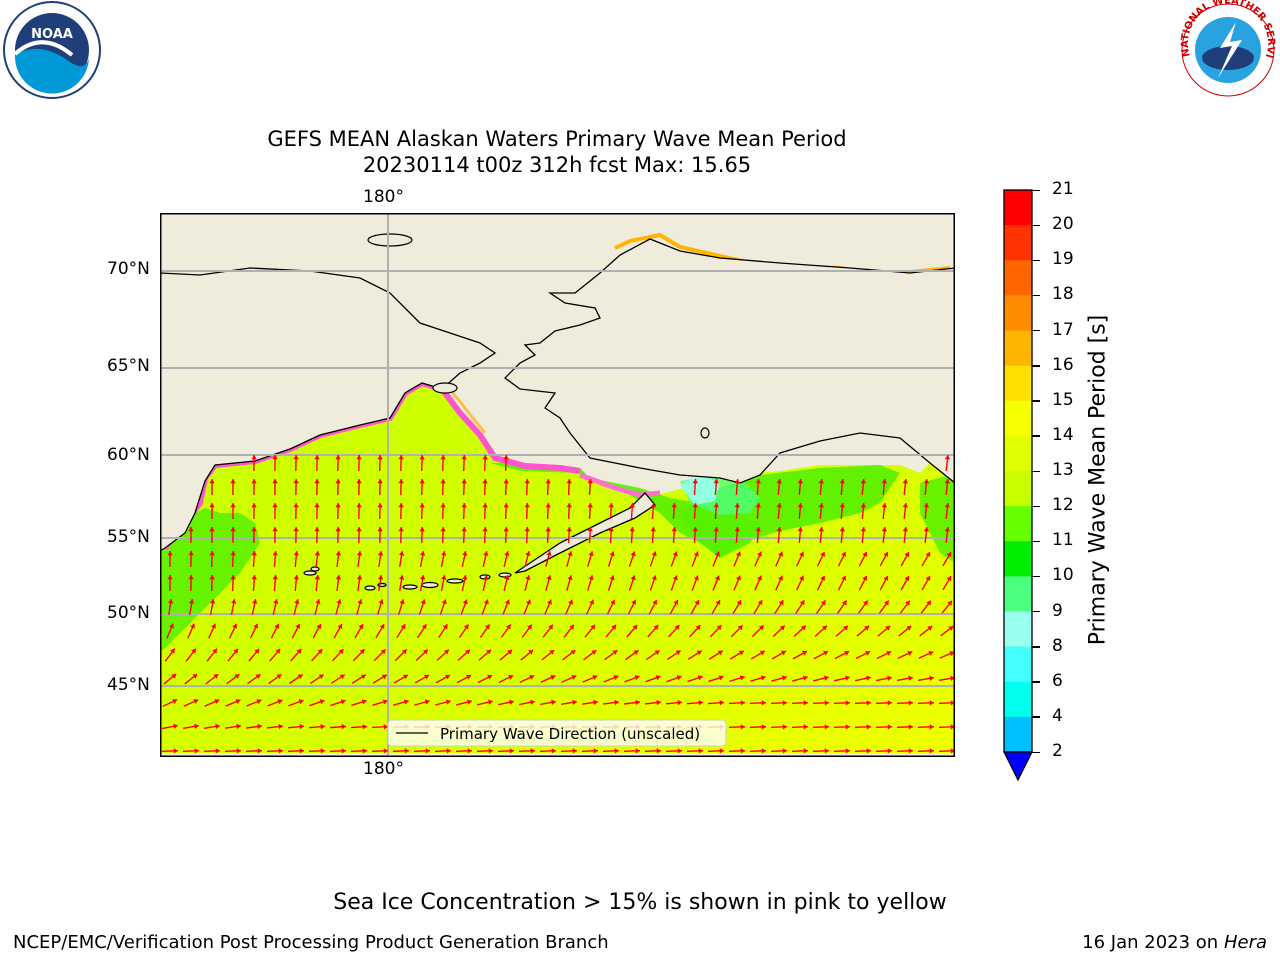 This screenshot has height=960, width=1280. What do you see at coordinates (538, 336) in the screenshot?
I see `bering-sea-islands` at bounding box center [538, 336].